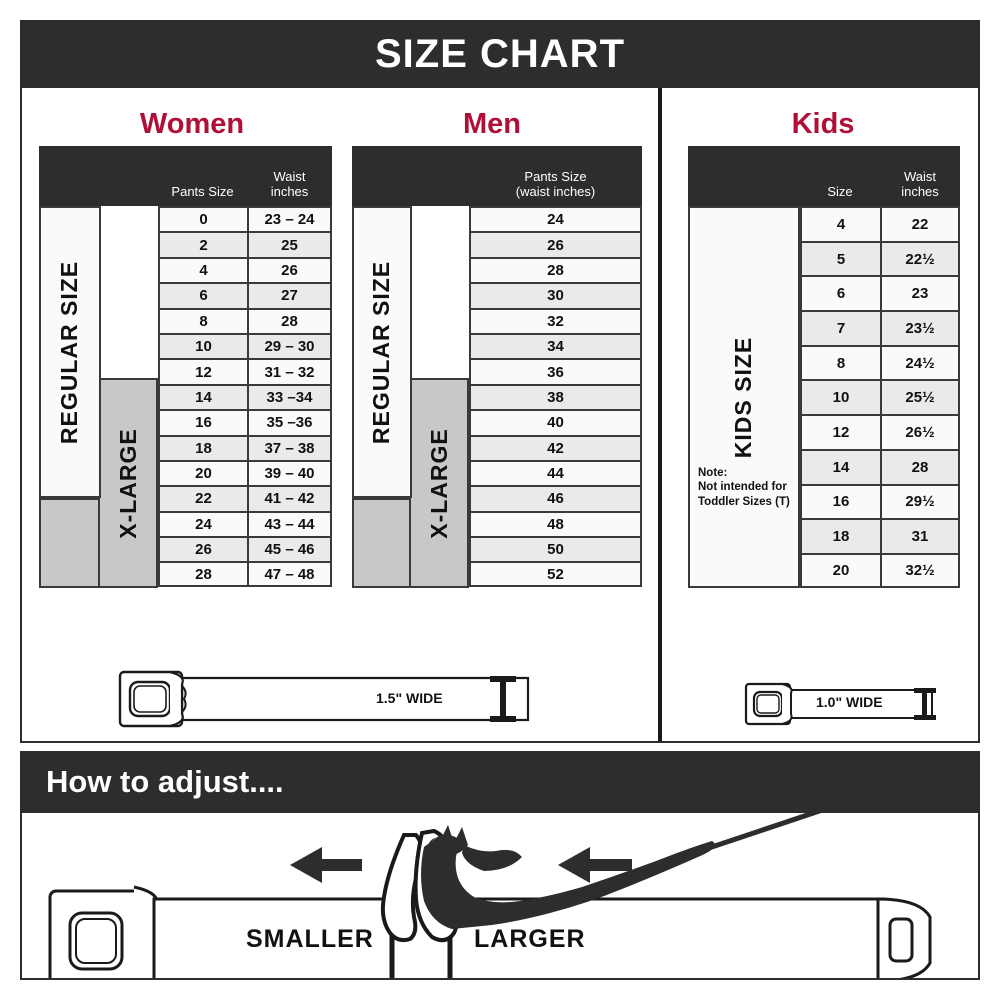 The height and width of the screenshot is (1000, 1000). I want to click on women-cell-waist: 29 – 30, so click(288, 346).